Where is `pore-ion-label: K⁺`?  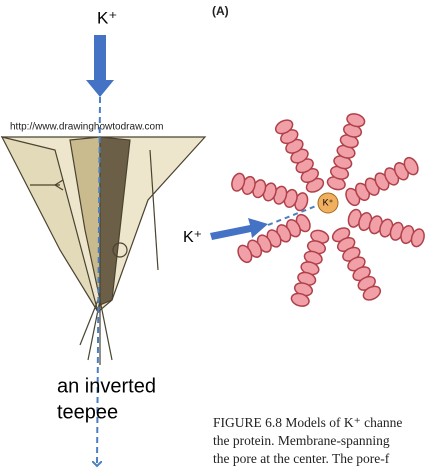
pore-ion-label: K⁺ is located at coordinates (328, 202).